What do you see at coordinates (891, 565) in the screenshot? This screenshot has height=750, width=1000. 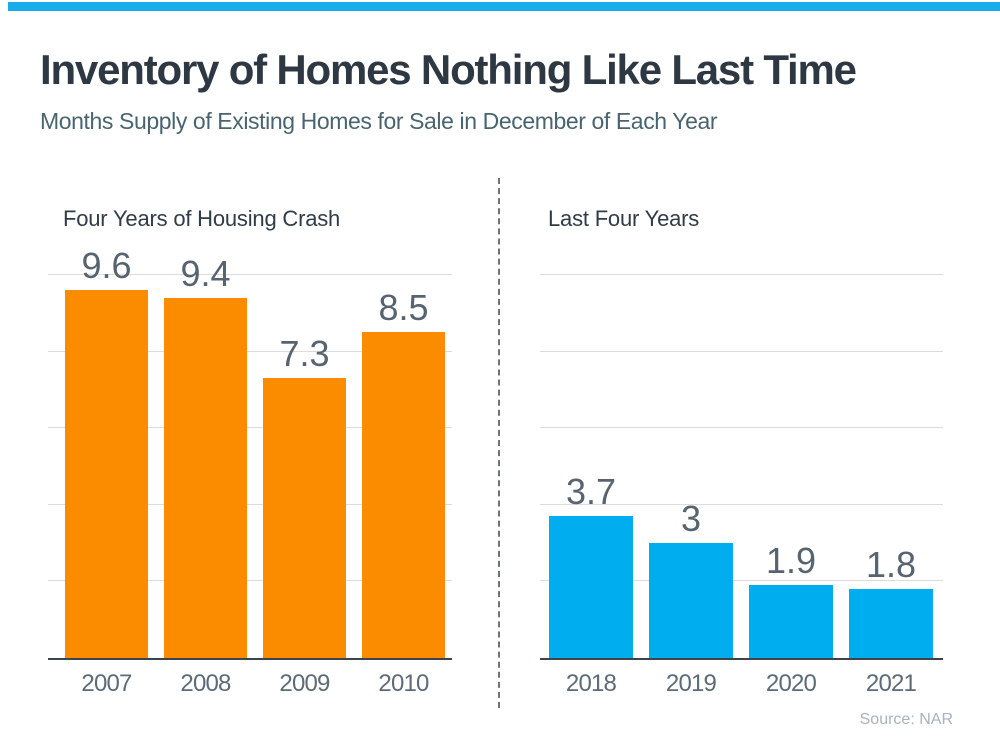 I see `bar-value-label: 1.8` at bounding box center [891, 565].